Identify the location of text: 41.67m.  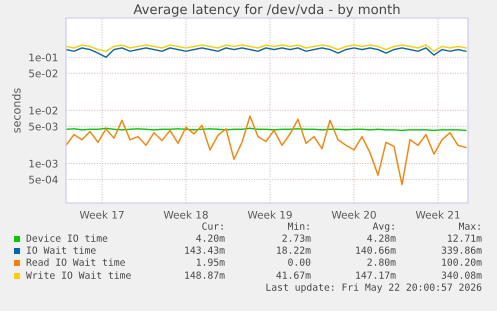
(293, 275).